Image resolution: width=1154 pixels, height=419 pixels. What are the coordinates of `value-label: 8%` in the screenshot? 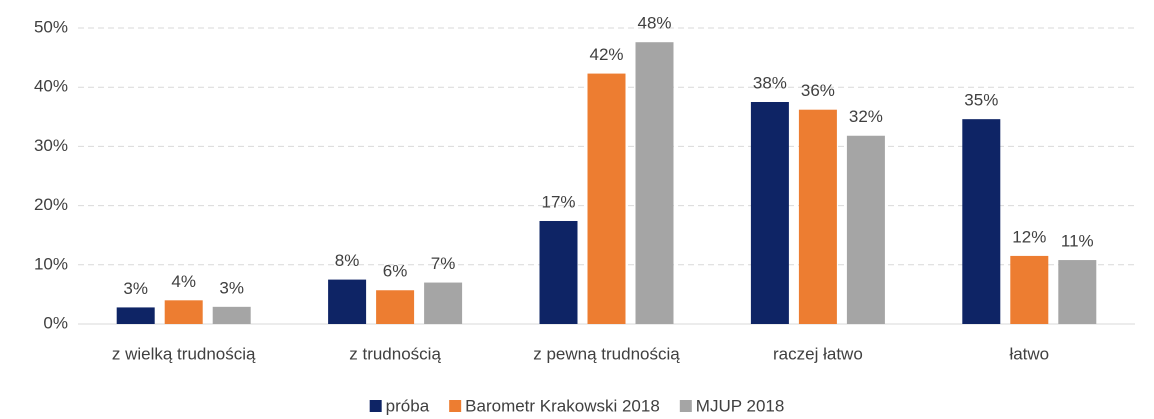 It's located at (347, 260).